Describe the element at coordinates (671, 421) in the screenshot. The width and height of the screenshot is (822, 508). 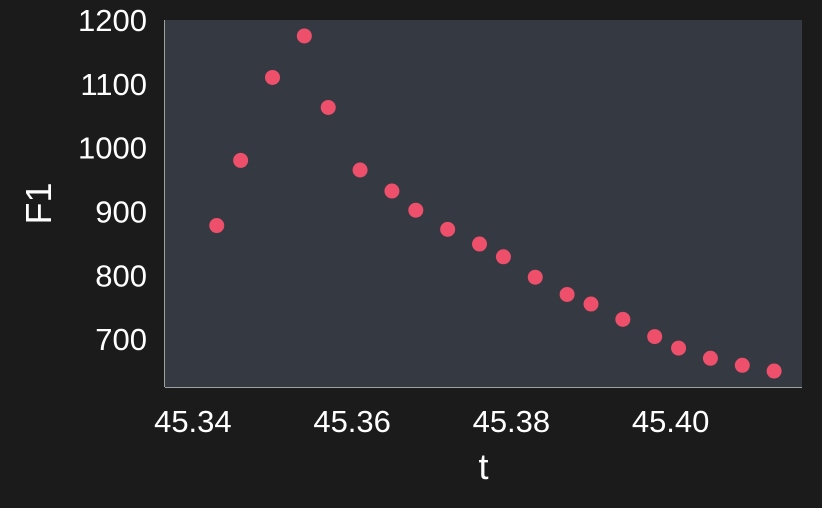
I see `x-tick-label: 45.40` at that location.